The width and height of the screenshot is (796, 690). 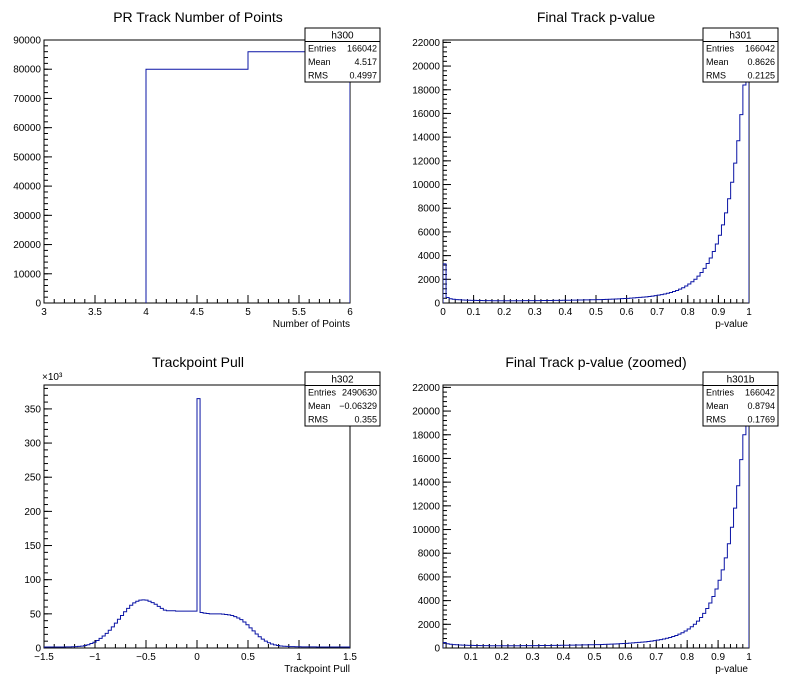 What do you see at coordinates (27, 41) in the screenshot?
I see `y-tick-label: 90000` at bounding box center [27, 41].